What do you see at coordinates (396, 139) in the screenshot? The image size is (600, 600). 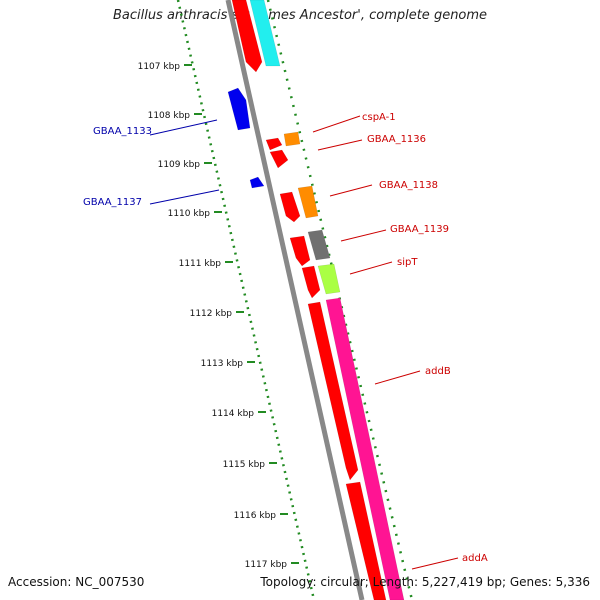 I see `gene-label: GBAA_1136` at bounding box center [396, 139].